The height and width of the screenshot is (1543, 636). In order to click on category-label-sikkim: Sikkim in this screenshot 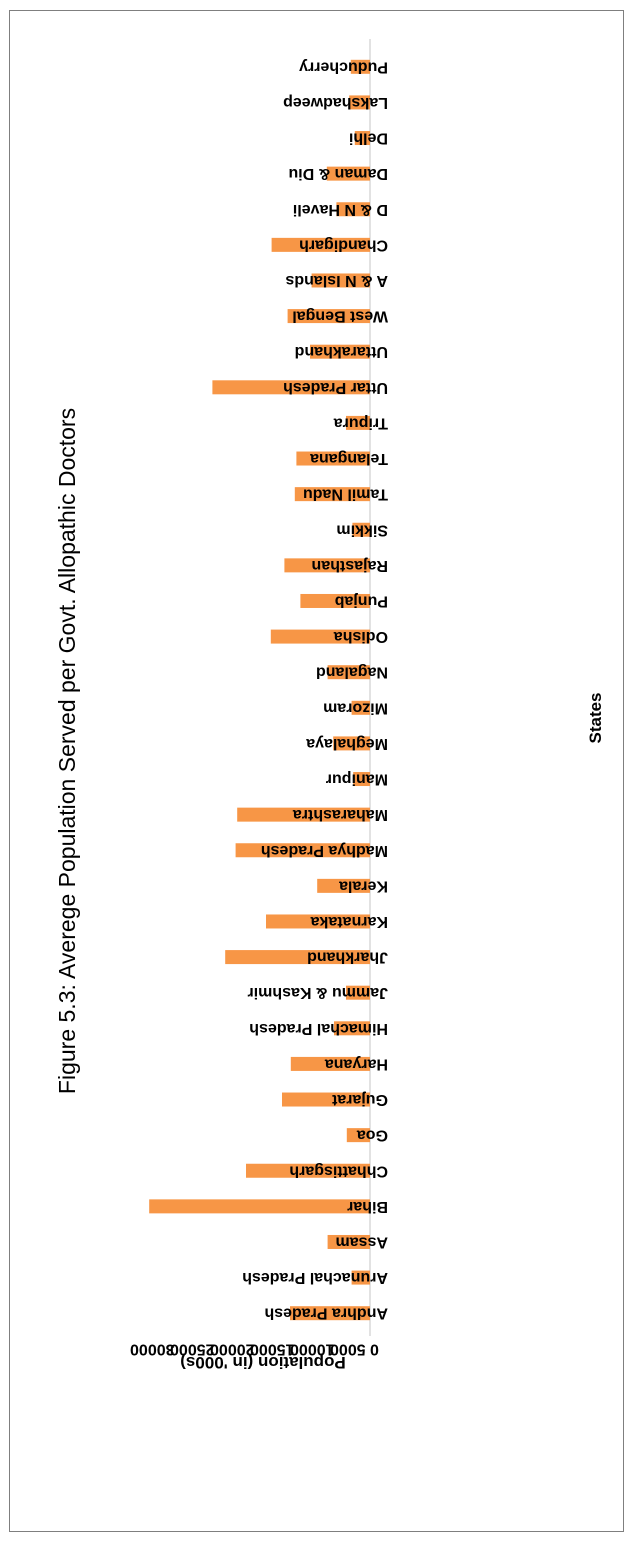, I will do `click(362, 529)`.